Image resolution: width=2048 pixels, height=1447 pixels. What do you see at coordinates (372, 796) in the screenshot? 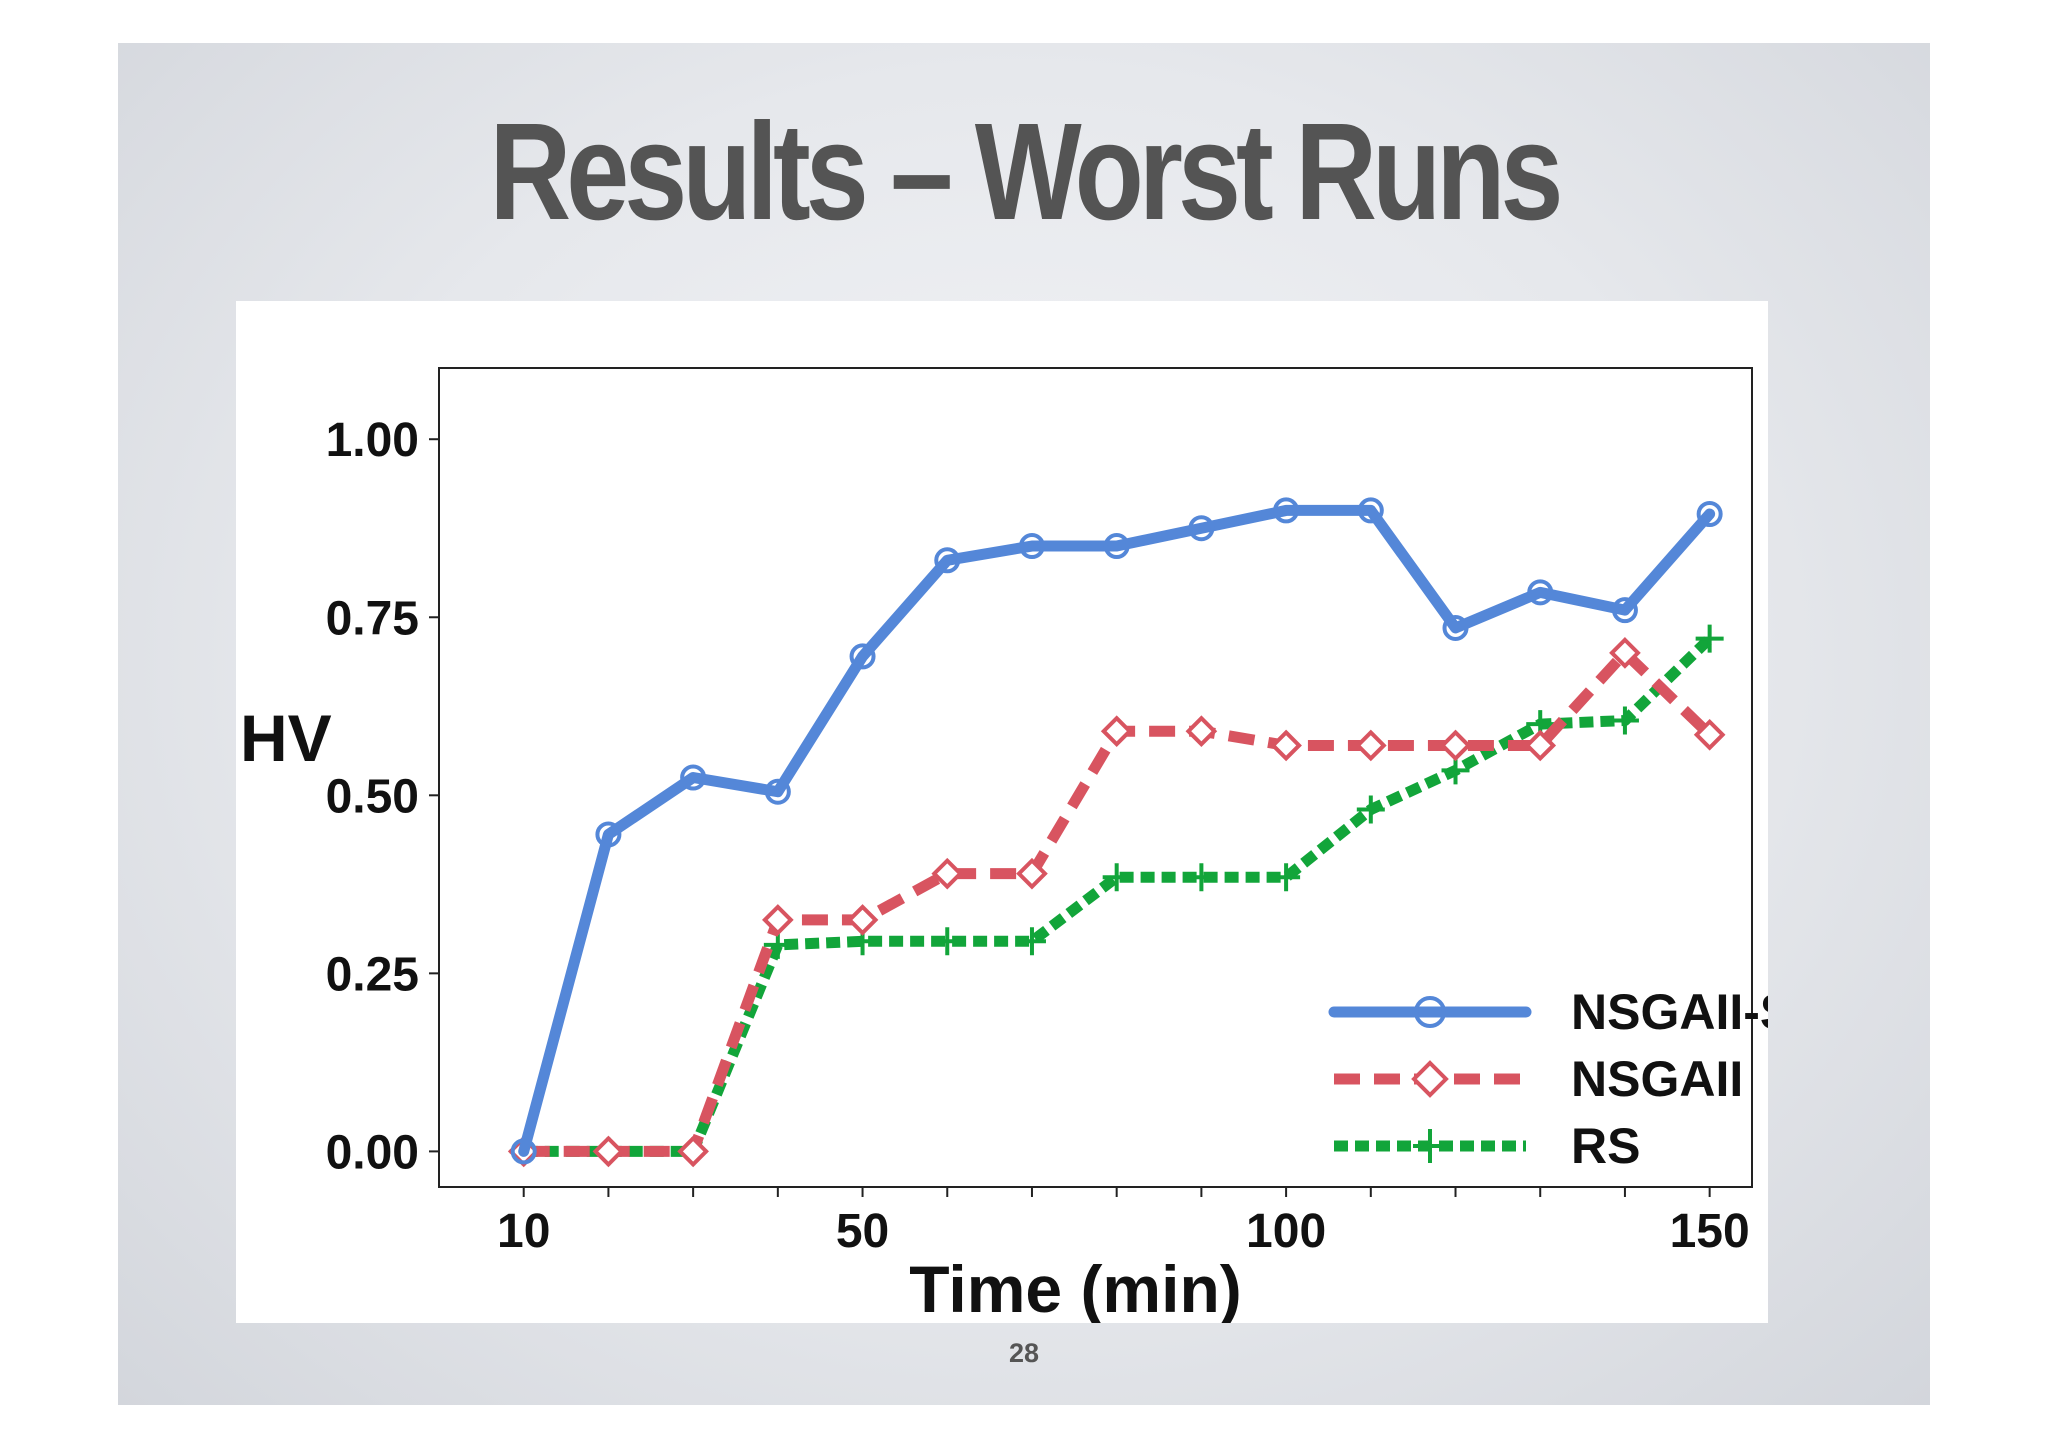
I see `y-tick-label: 0.50` at bounding box center [372, 796].